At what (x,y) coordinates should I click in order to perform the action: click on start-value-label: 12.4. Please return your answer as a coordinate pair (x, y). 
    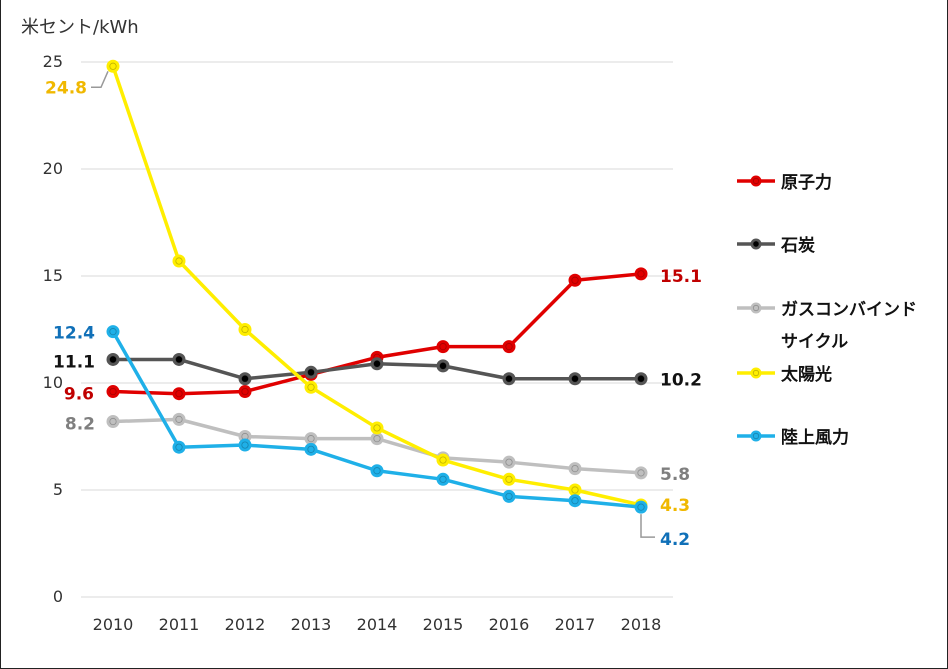
    Looking at the image, I should click on (74, 334).